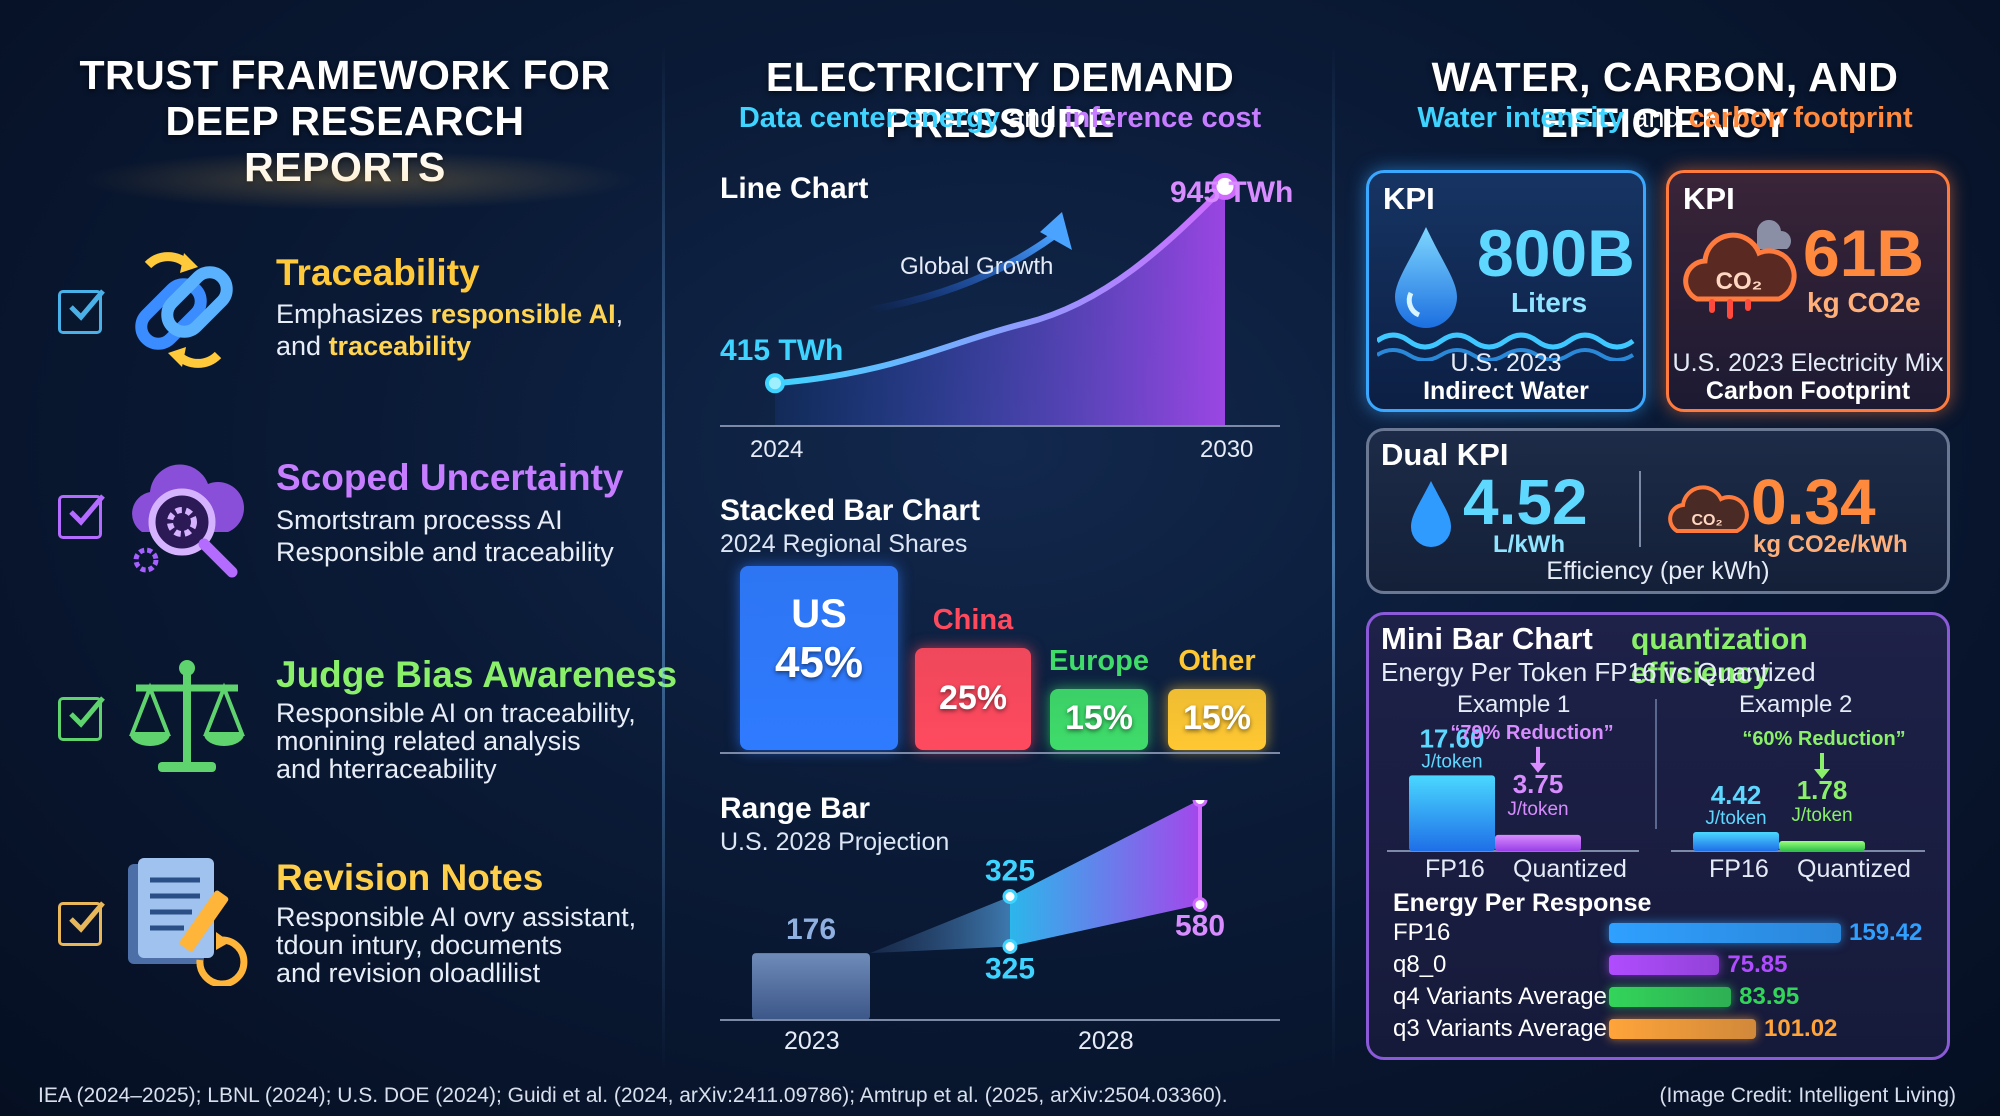 This screenshot has width=2000, height=1116. I want to click on kpi-water-card: KPI 800B Liters U.S. 2023 Indirect Water, so click(1506, 291).